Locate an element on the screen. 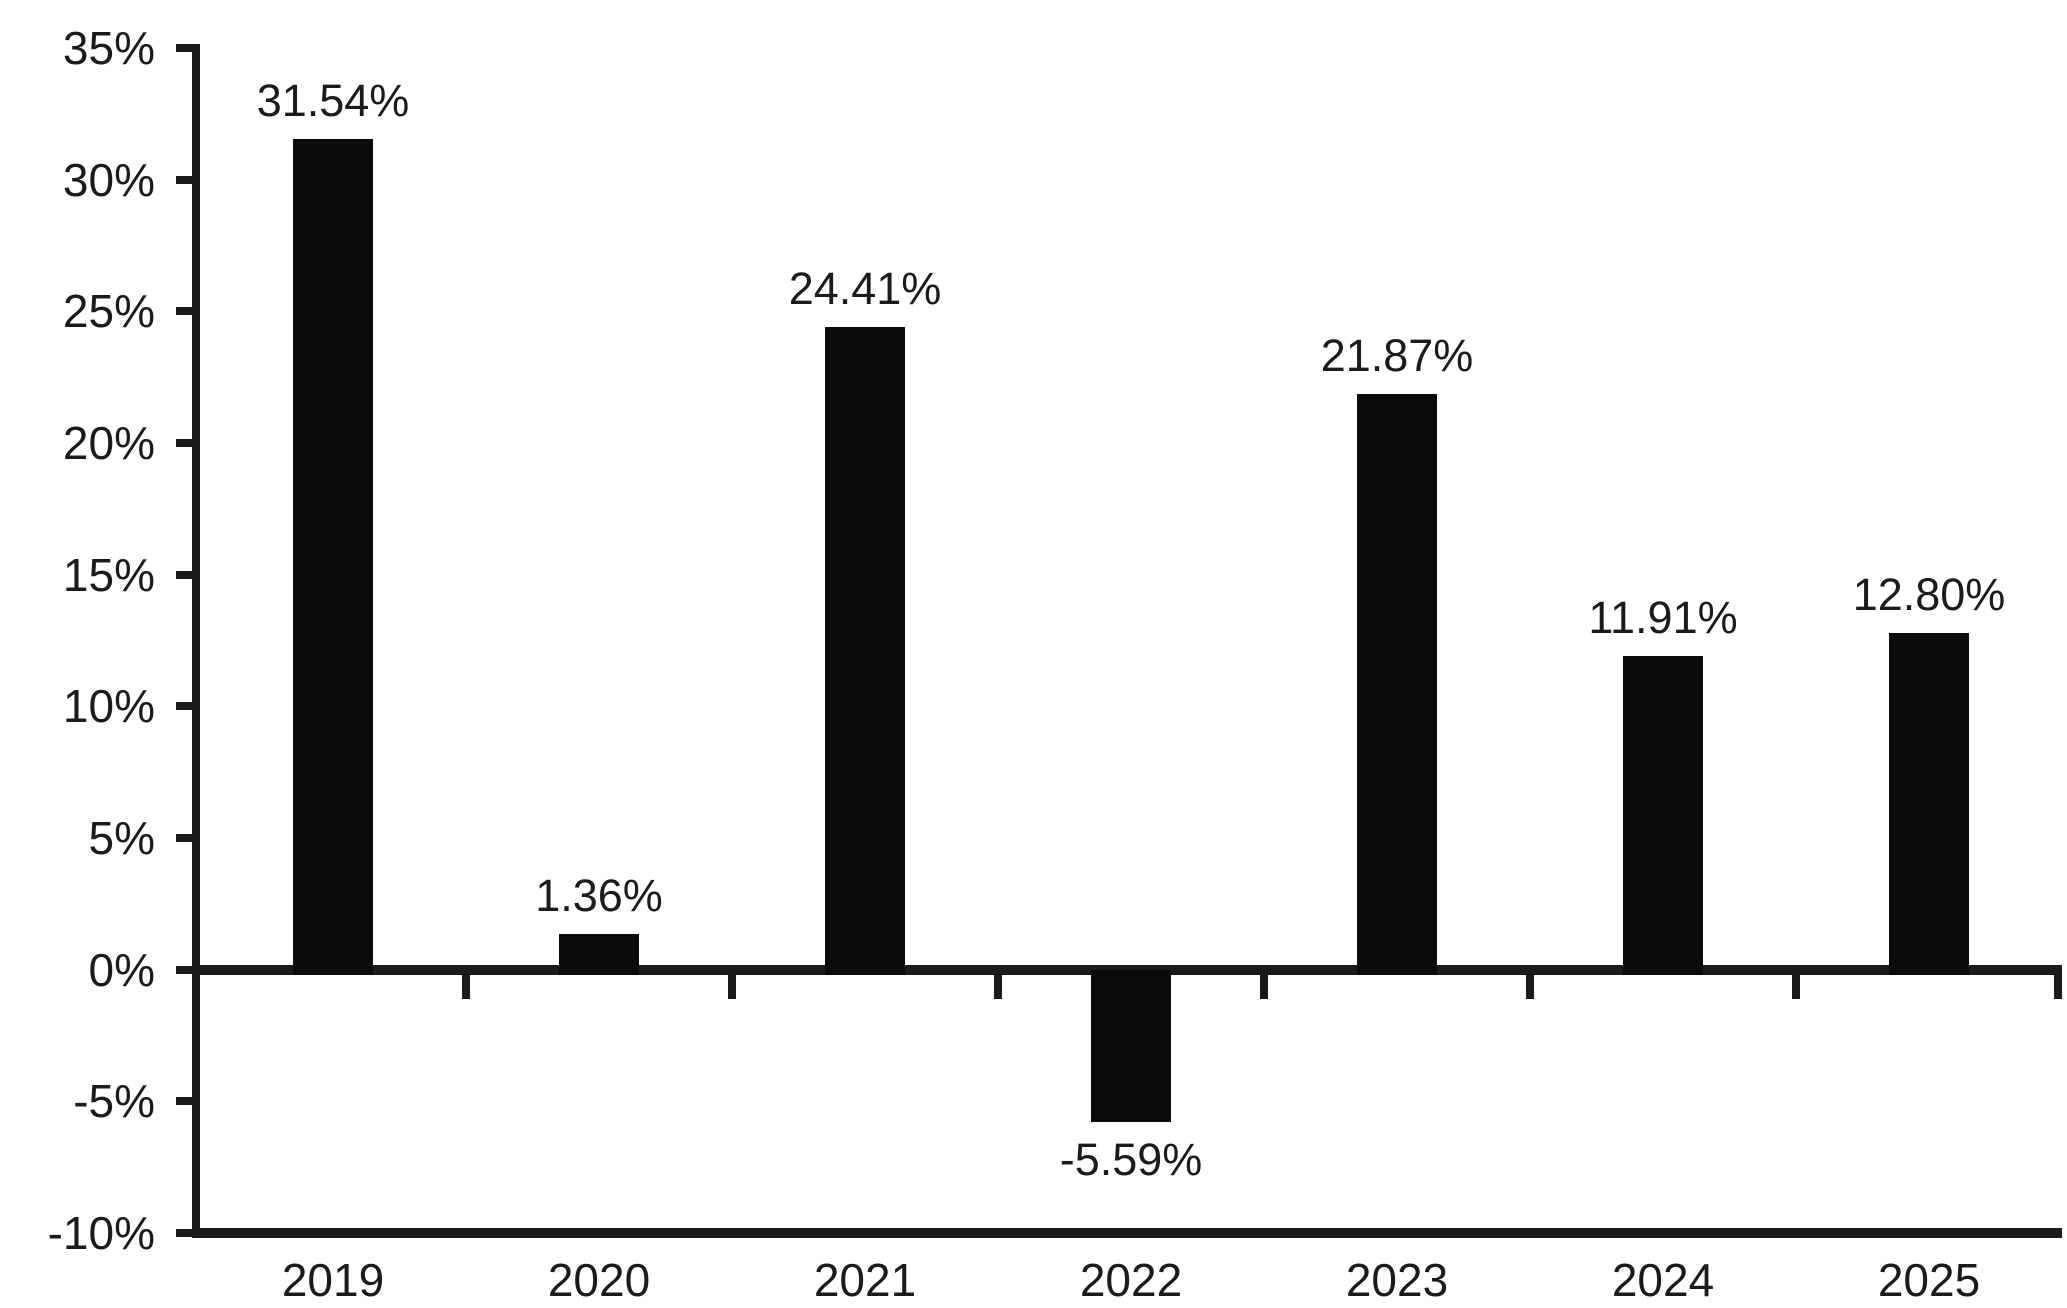  x-axis-category-label: 2022 is located at coordinates (1131, 1280).